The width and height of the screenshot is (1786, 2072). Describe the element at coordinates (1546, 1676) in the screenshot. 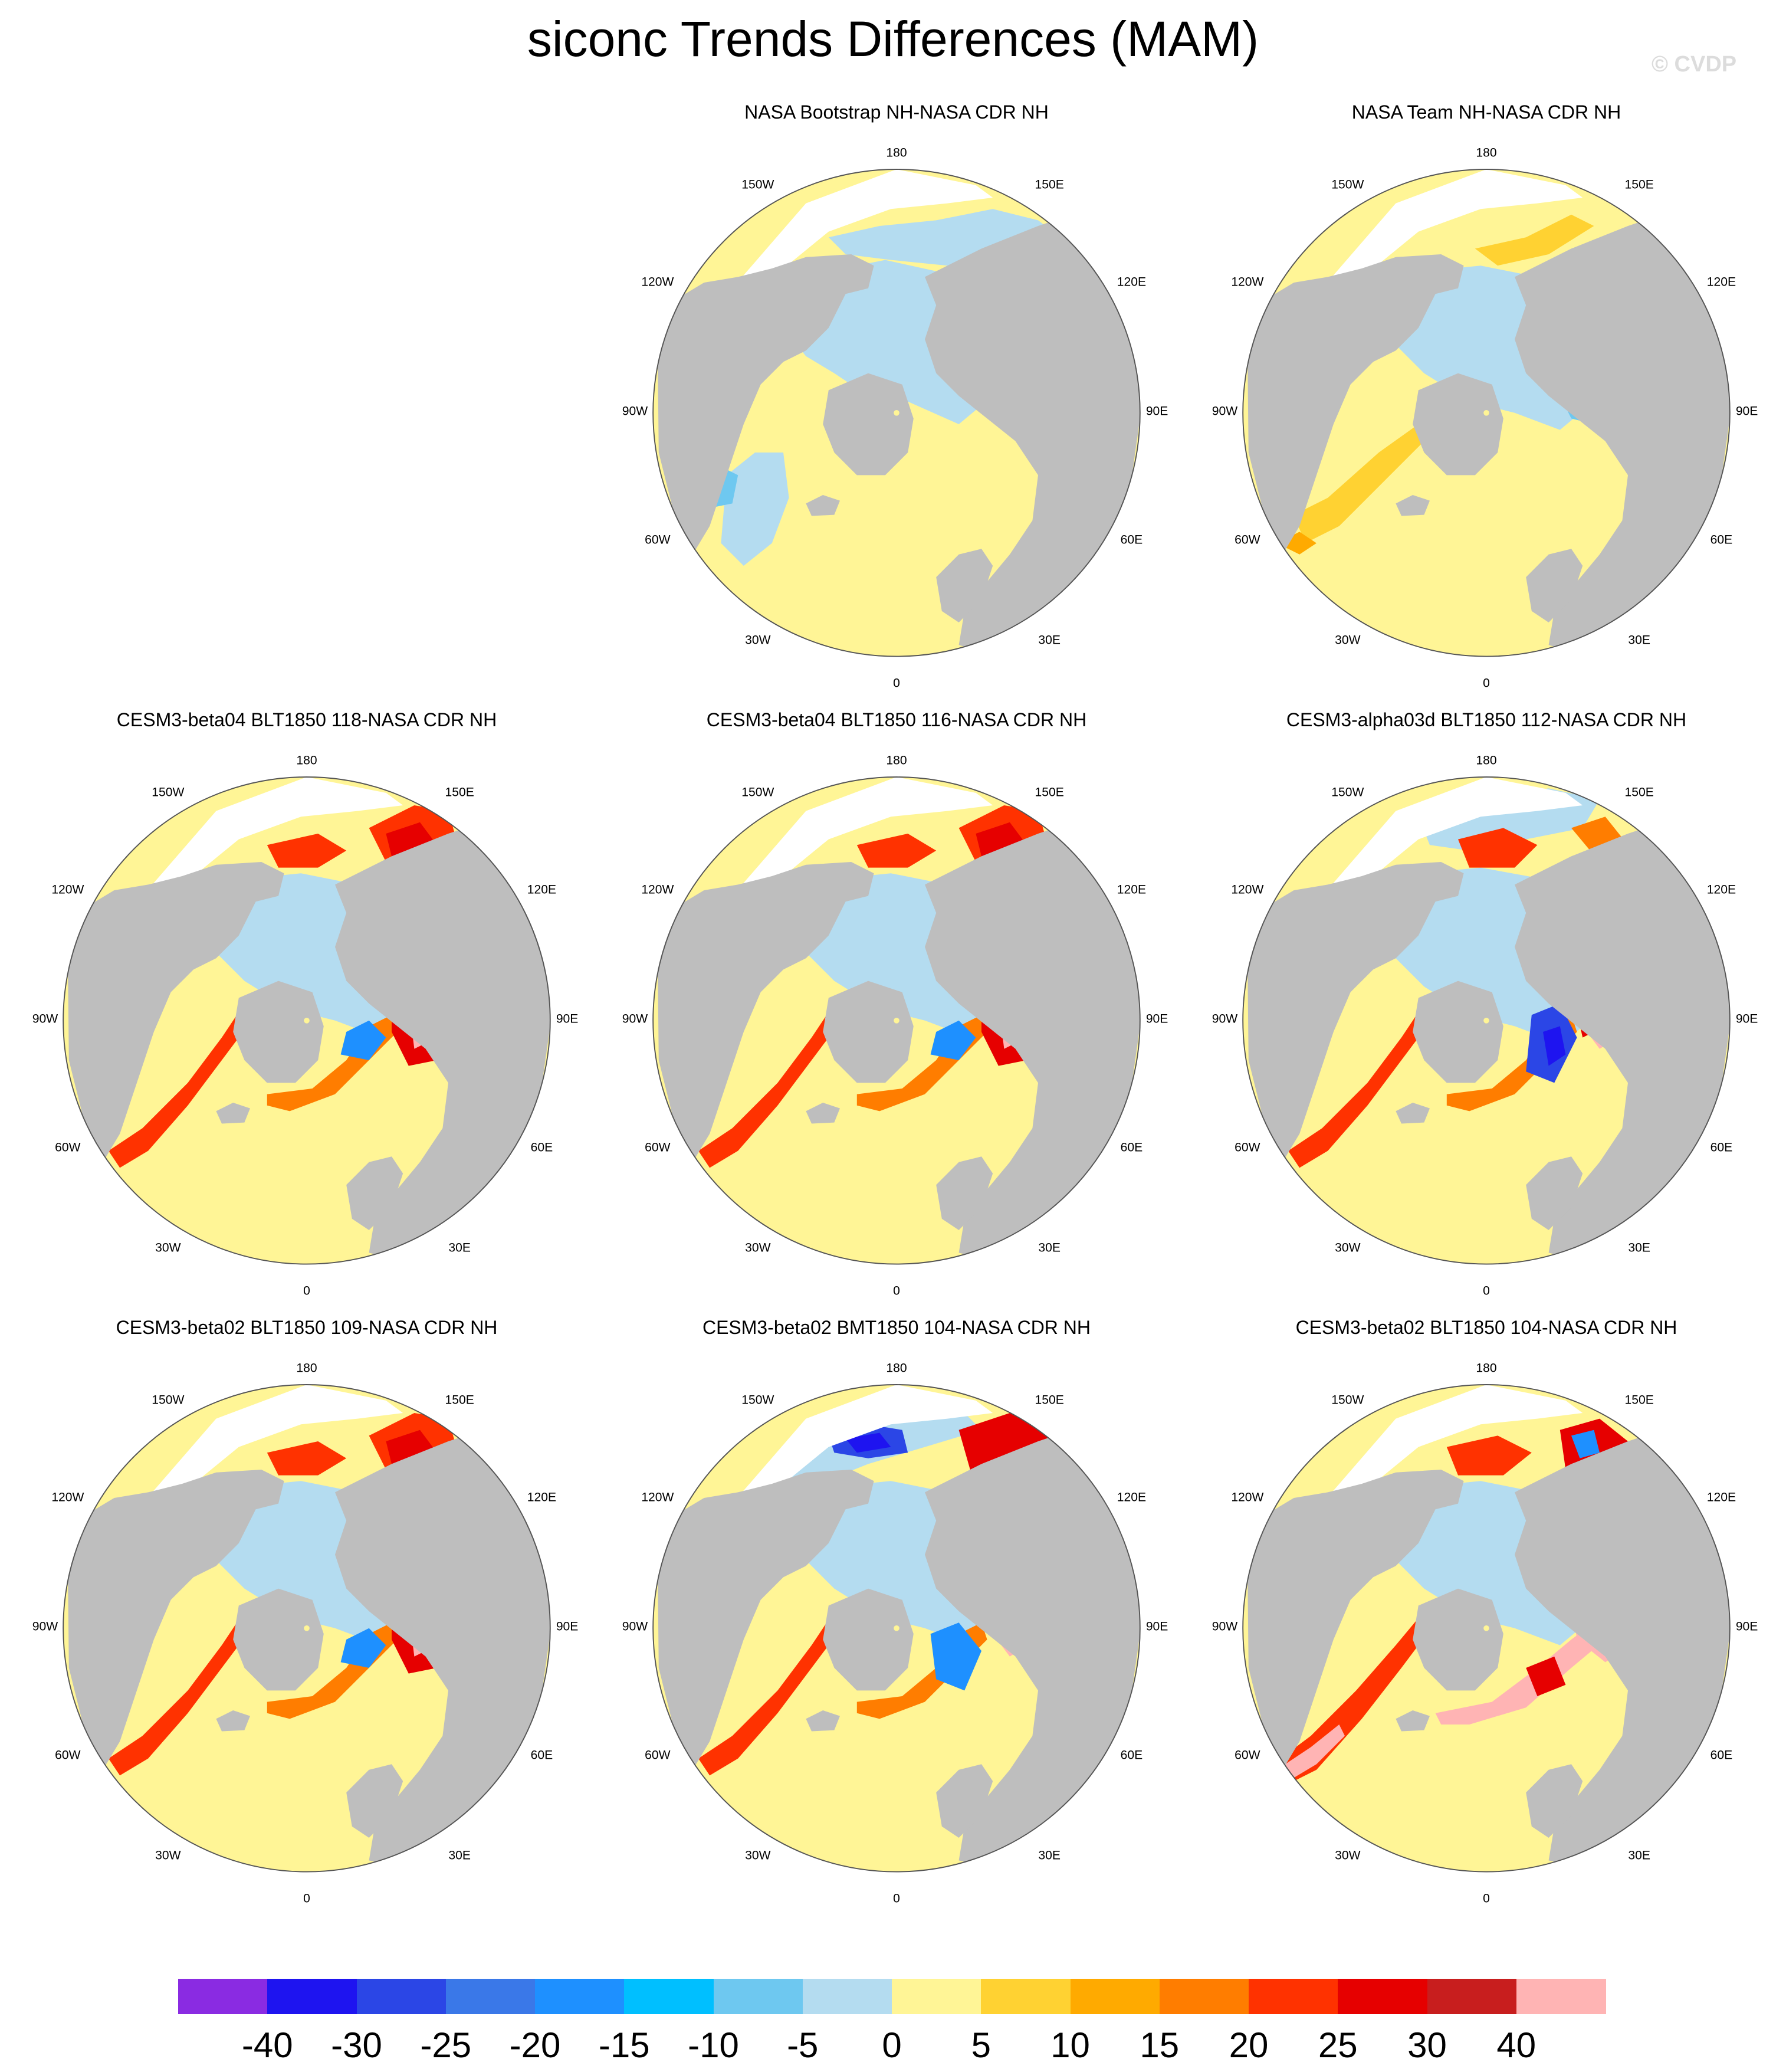

I see `ice-strong-increase-barents-edge` at that location.